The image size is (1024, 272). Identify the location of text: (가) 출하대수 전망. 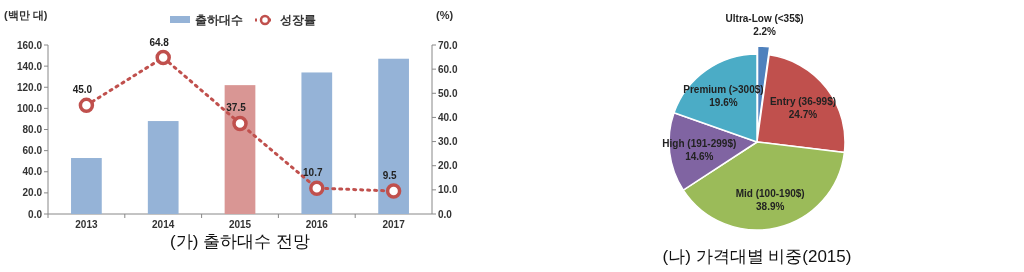
(240, 241).